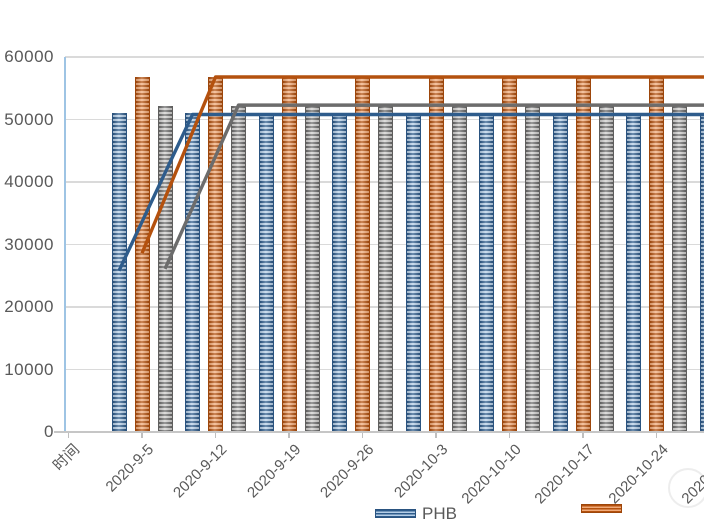  Describe the element at coordinates (29, 369) in the screenshot. I see `y-axis-label: 10000` at that location.